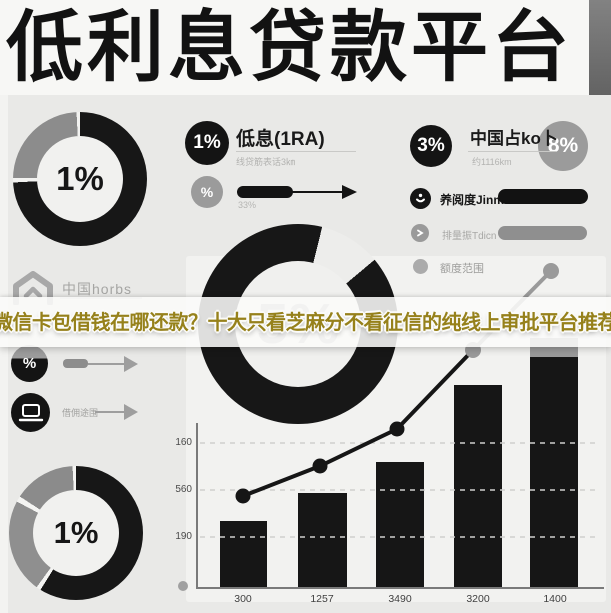 This screenshot has height=613, width=611. What do you see at coordinates (183, 586) in the screenshot?
I see `origin-dot` at bounding box center [183, 586].